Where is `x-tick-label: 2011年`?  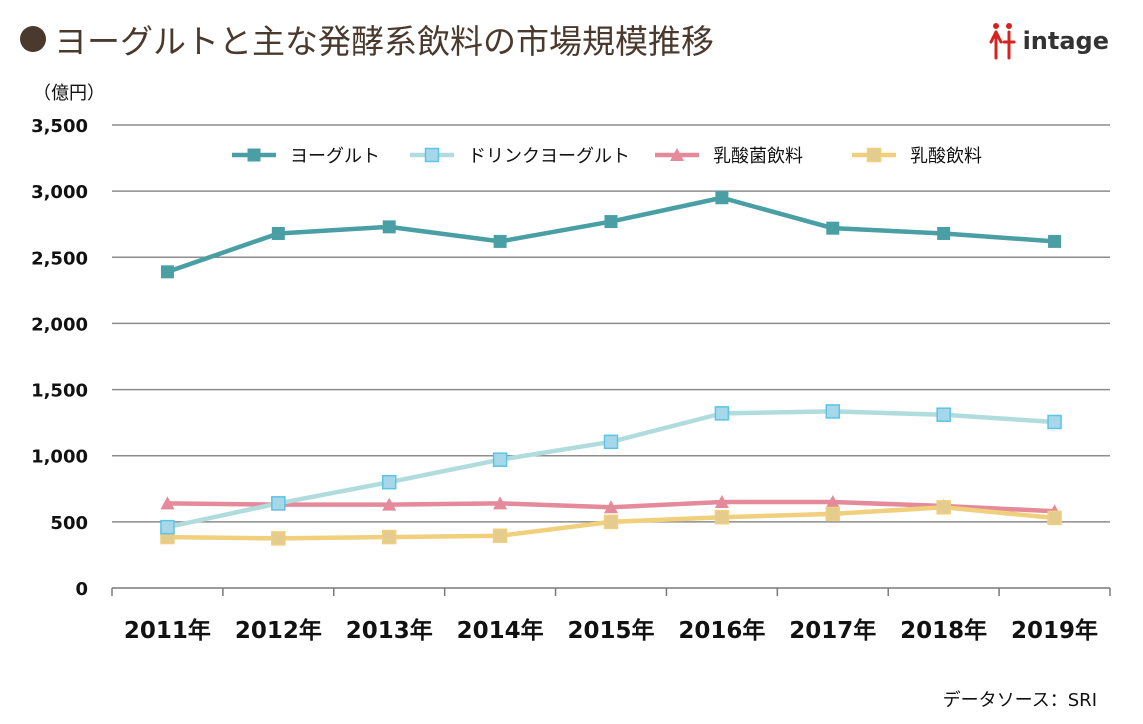 x-tick-label: 2011年 is located at coordinates (167, 630).